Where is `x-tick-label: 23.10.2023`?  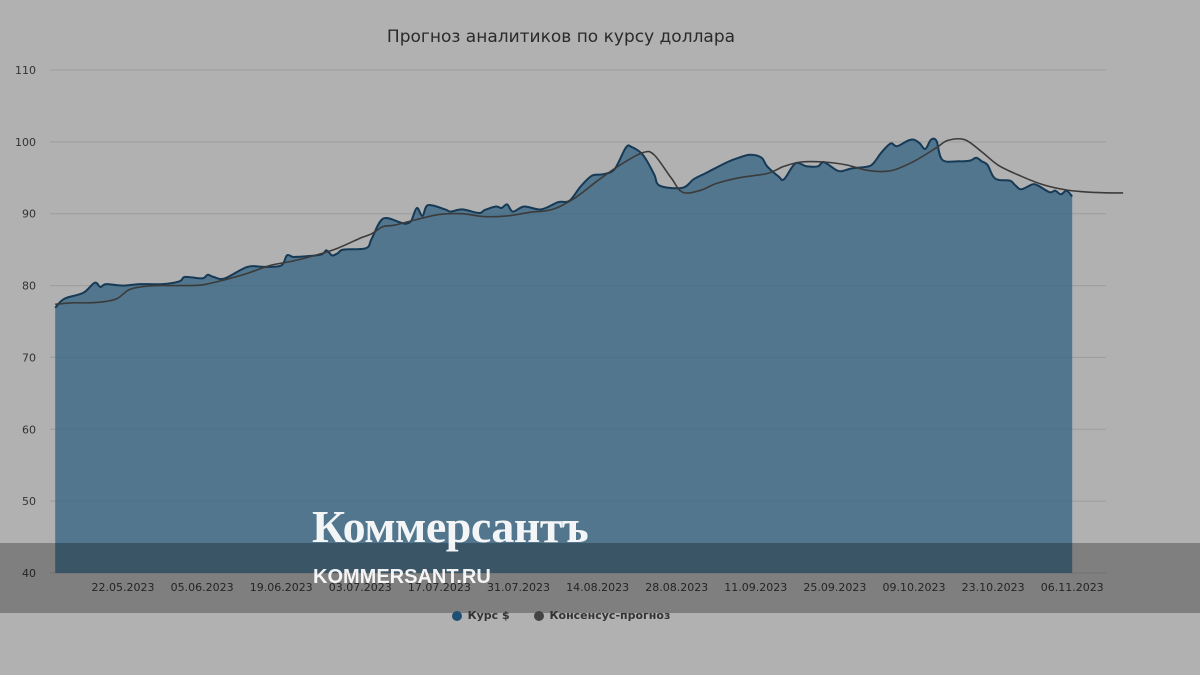
x-tick-label: 23.10.2023 is located at coordinates (993, 587).